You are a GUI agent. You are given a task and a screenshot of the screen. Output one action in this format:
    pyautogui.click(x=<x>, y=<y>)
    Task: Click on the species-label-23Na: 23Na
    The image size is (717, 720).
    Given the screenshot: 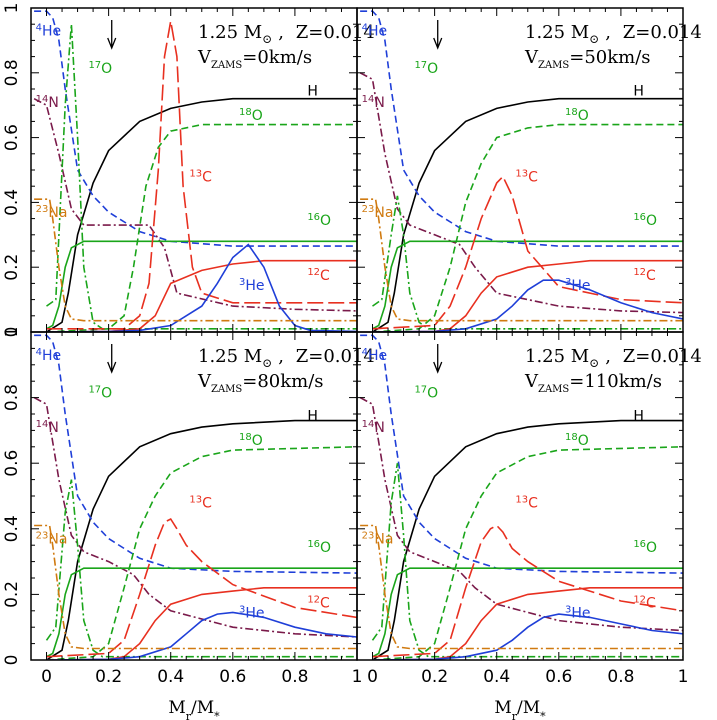 What is the action you would take?
    pyautogui.click(x=378, y=539)
    